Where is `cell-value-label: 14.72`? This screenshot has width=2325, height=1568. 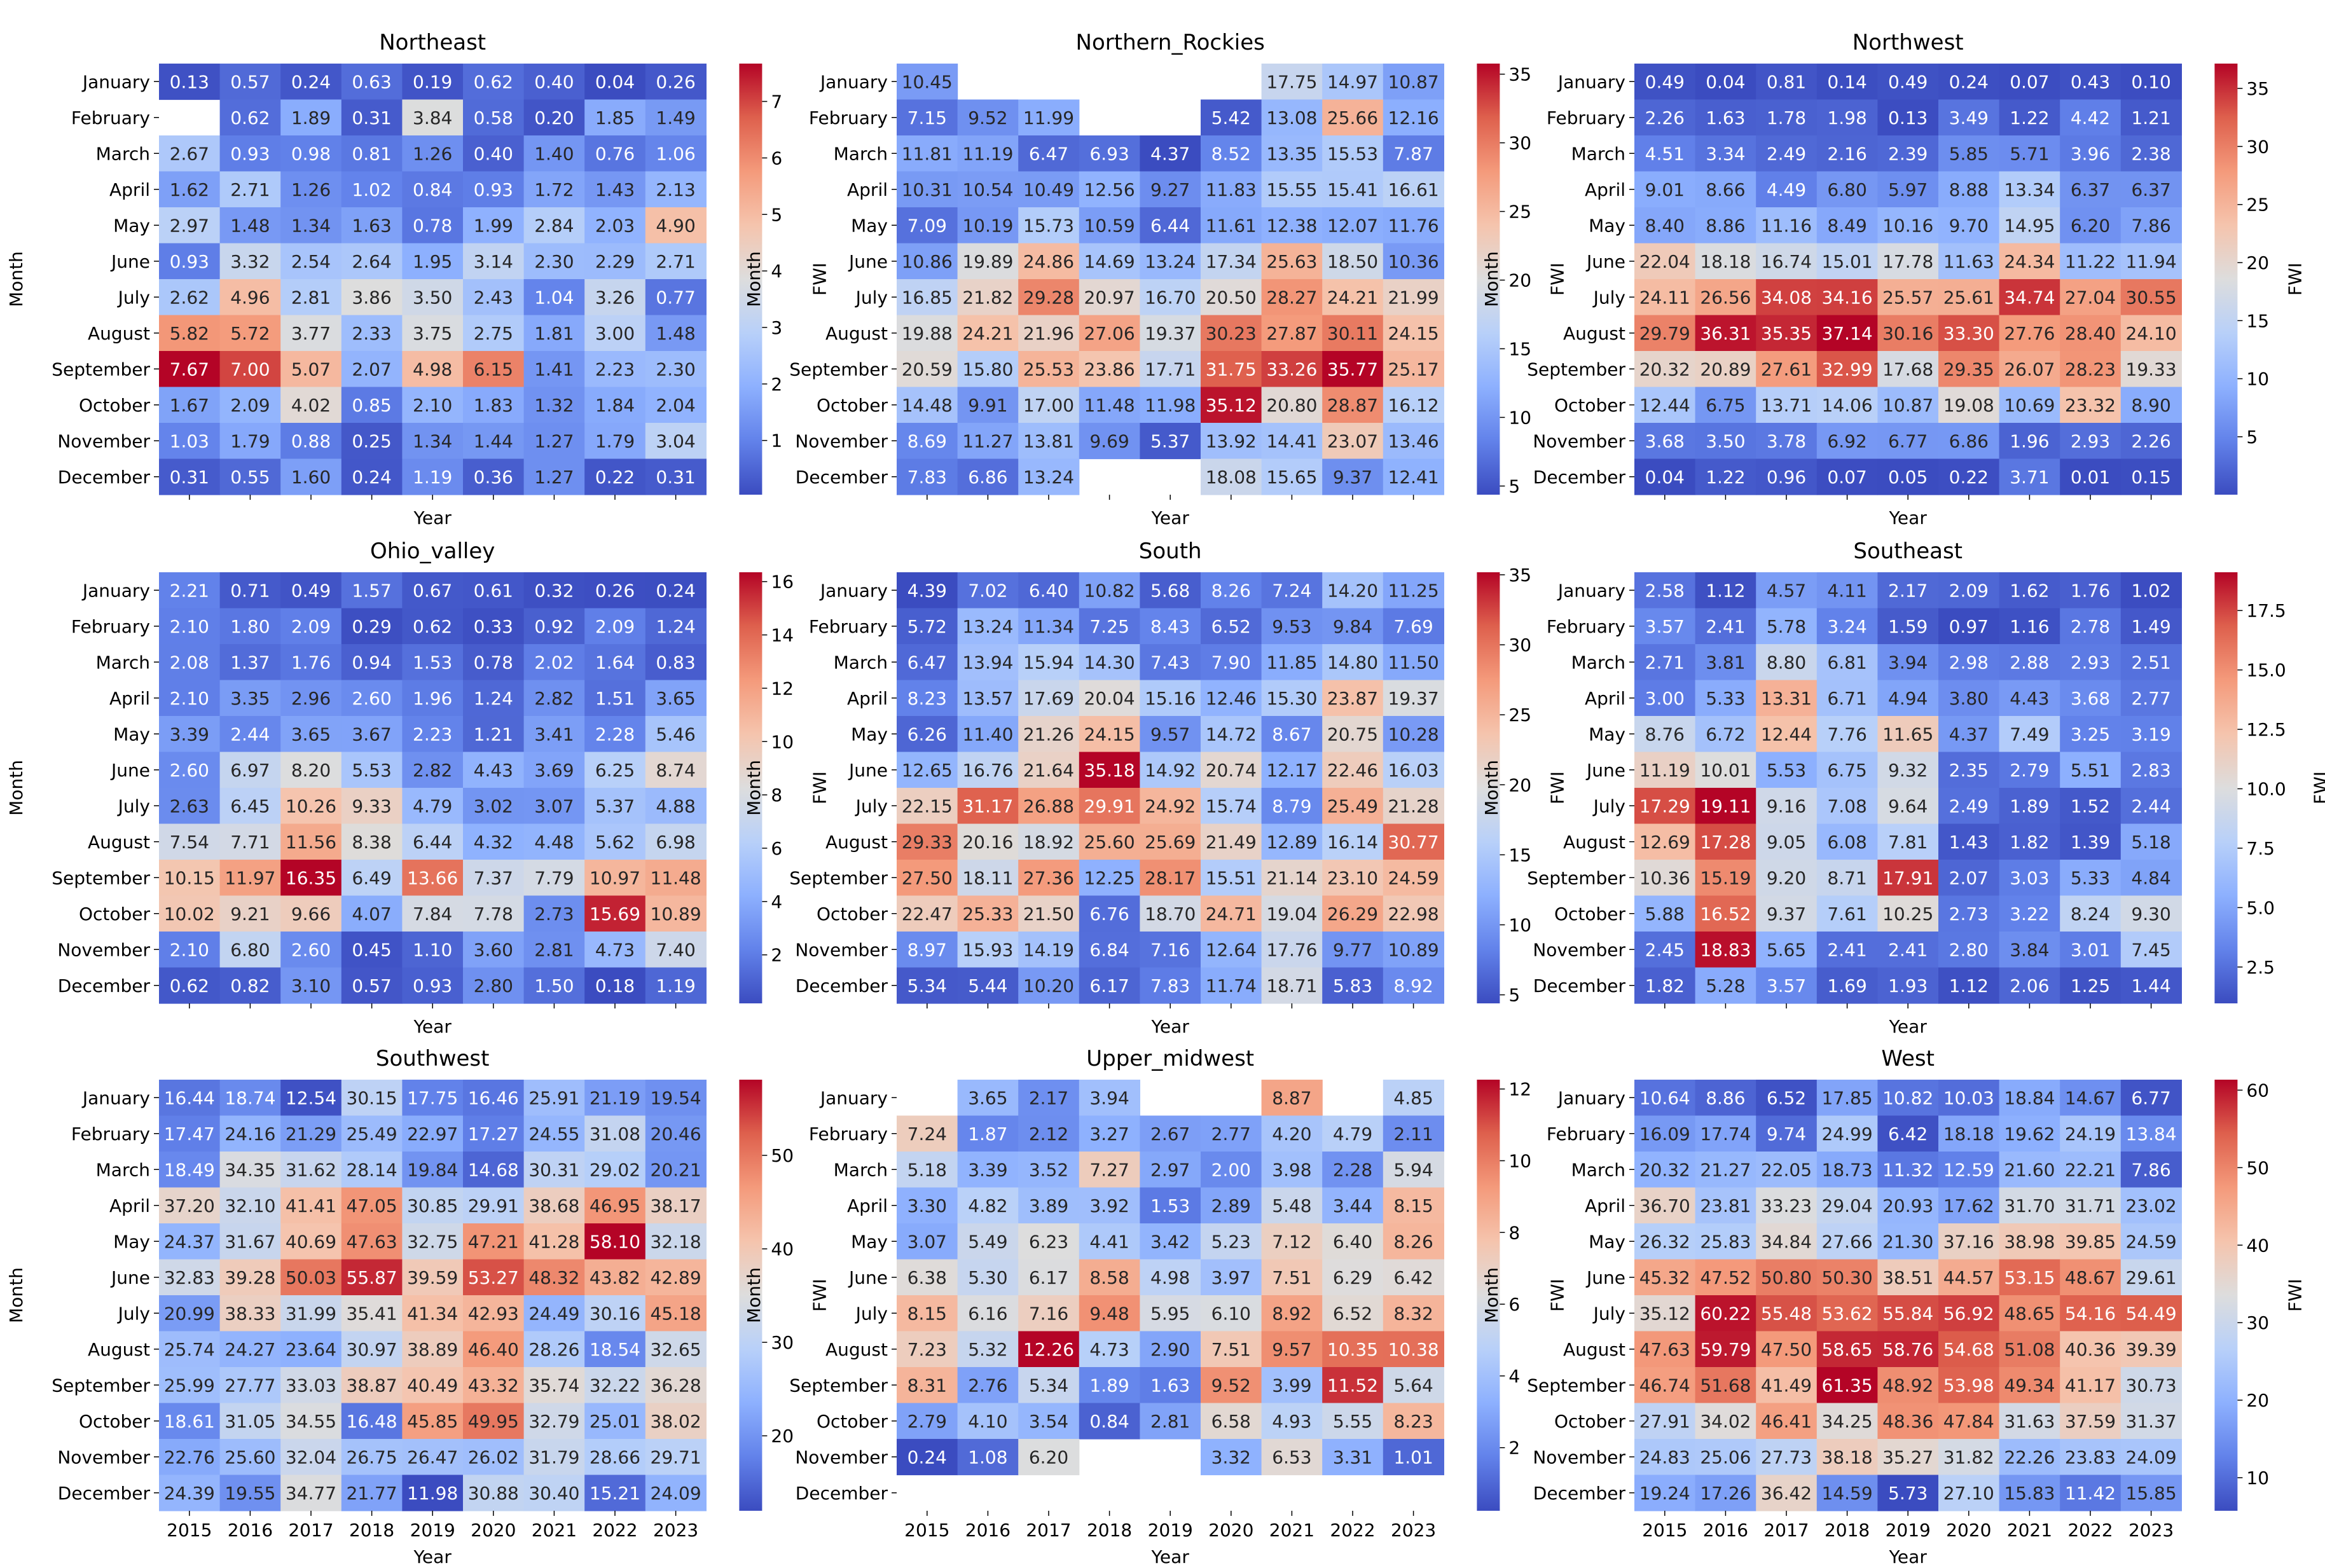
cell-value-label: 14.72 is located at coordinates (1231, 734).